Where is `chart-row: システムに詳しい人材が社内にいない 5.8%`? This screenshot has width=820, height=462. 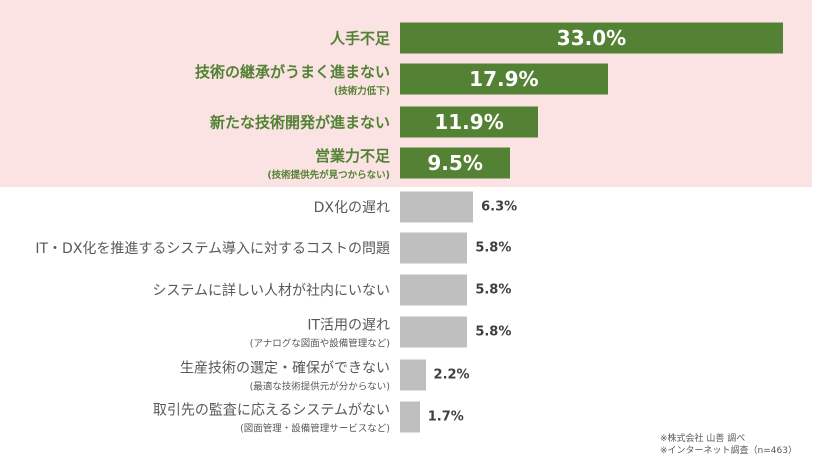 chart-row: システムに詳しい人材が社内にいない 5.8% is located at coordinates (410, 290).